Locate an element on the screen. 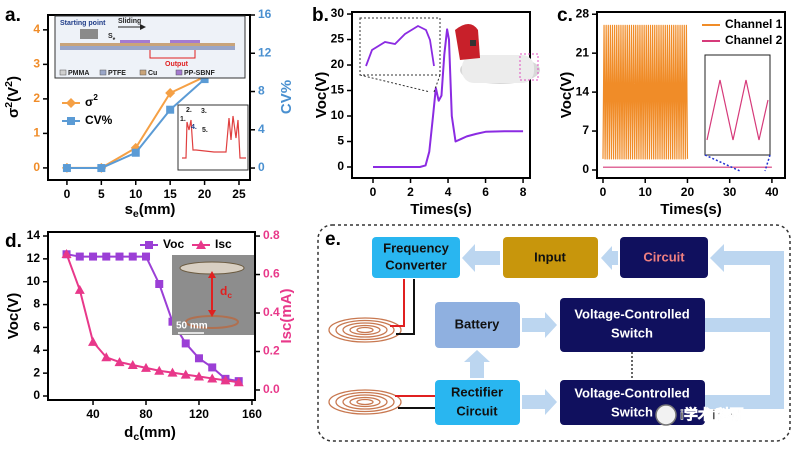  x-tick-label: 120 is located at coordinates (199, 414).